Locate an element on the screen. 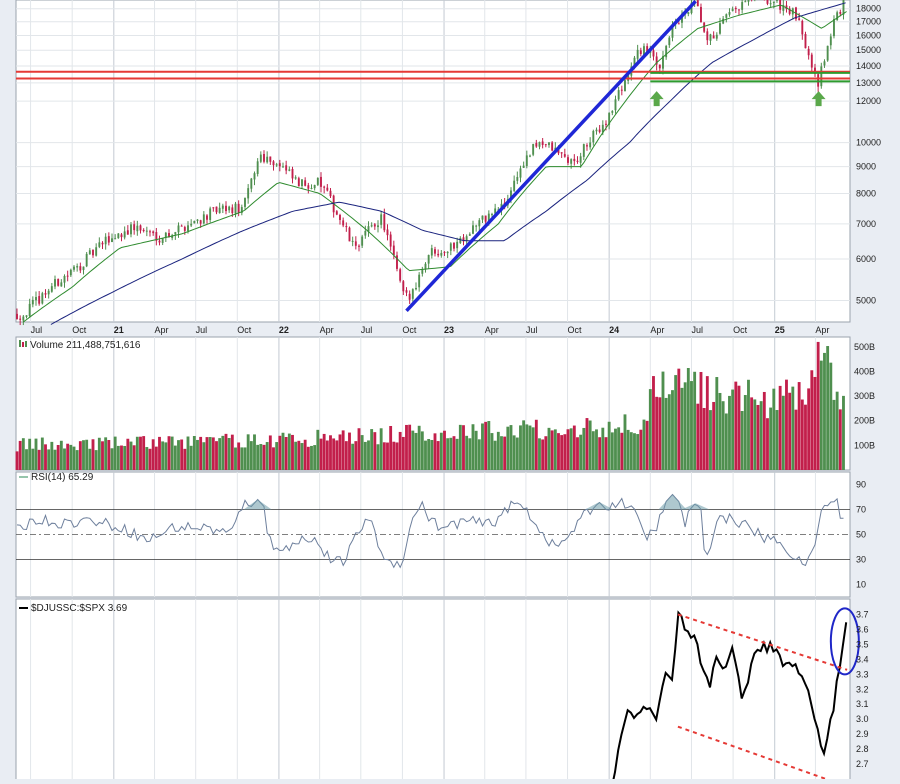 The width and height of the screenshot is (900, 784). x-tick-label: Apr is located at coordinates (162, 330).